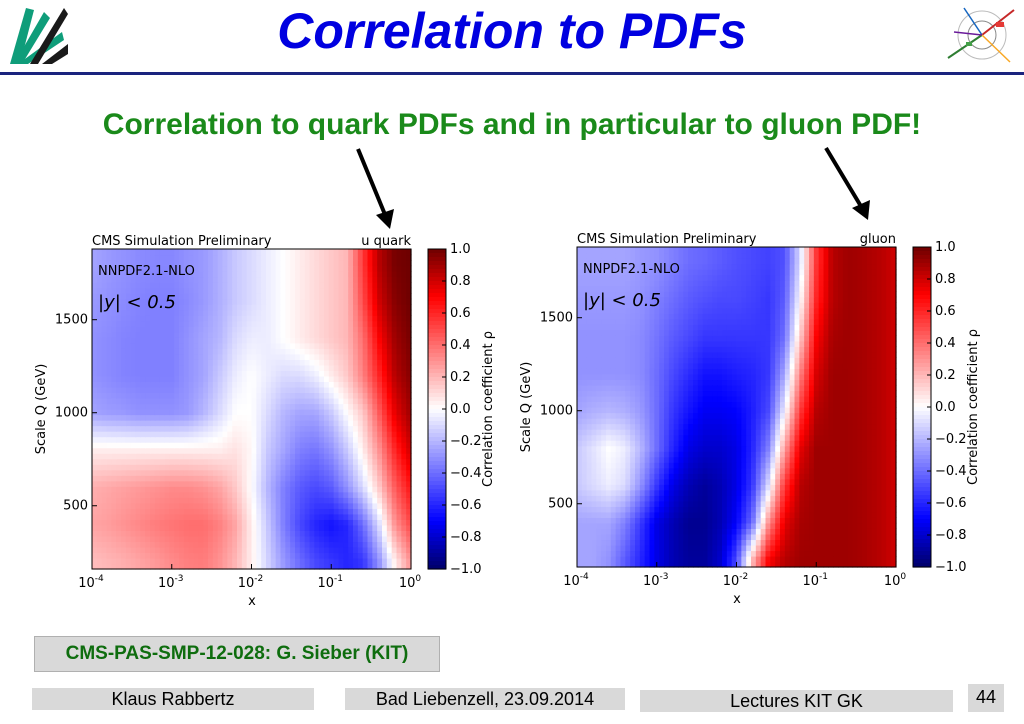 The width and height of the screenshot is (1024, 724). Describe the element at coordinates (878, 239) in the screenshot. I see `chart-header-right: gluon` at that location.